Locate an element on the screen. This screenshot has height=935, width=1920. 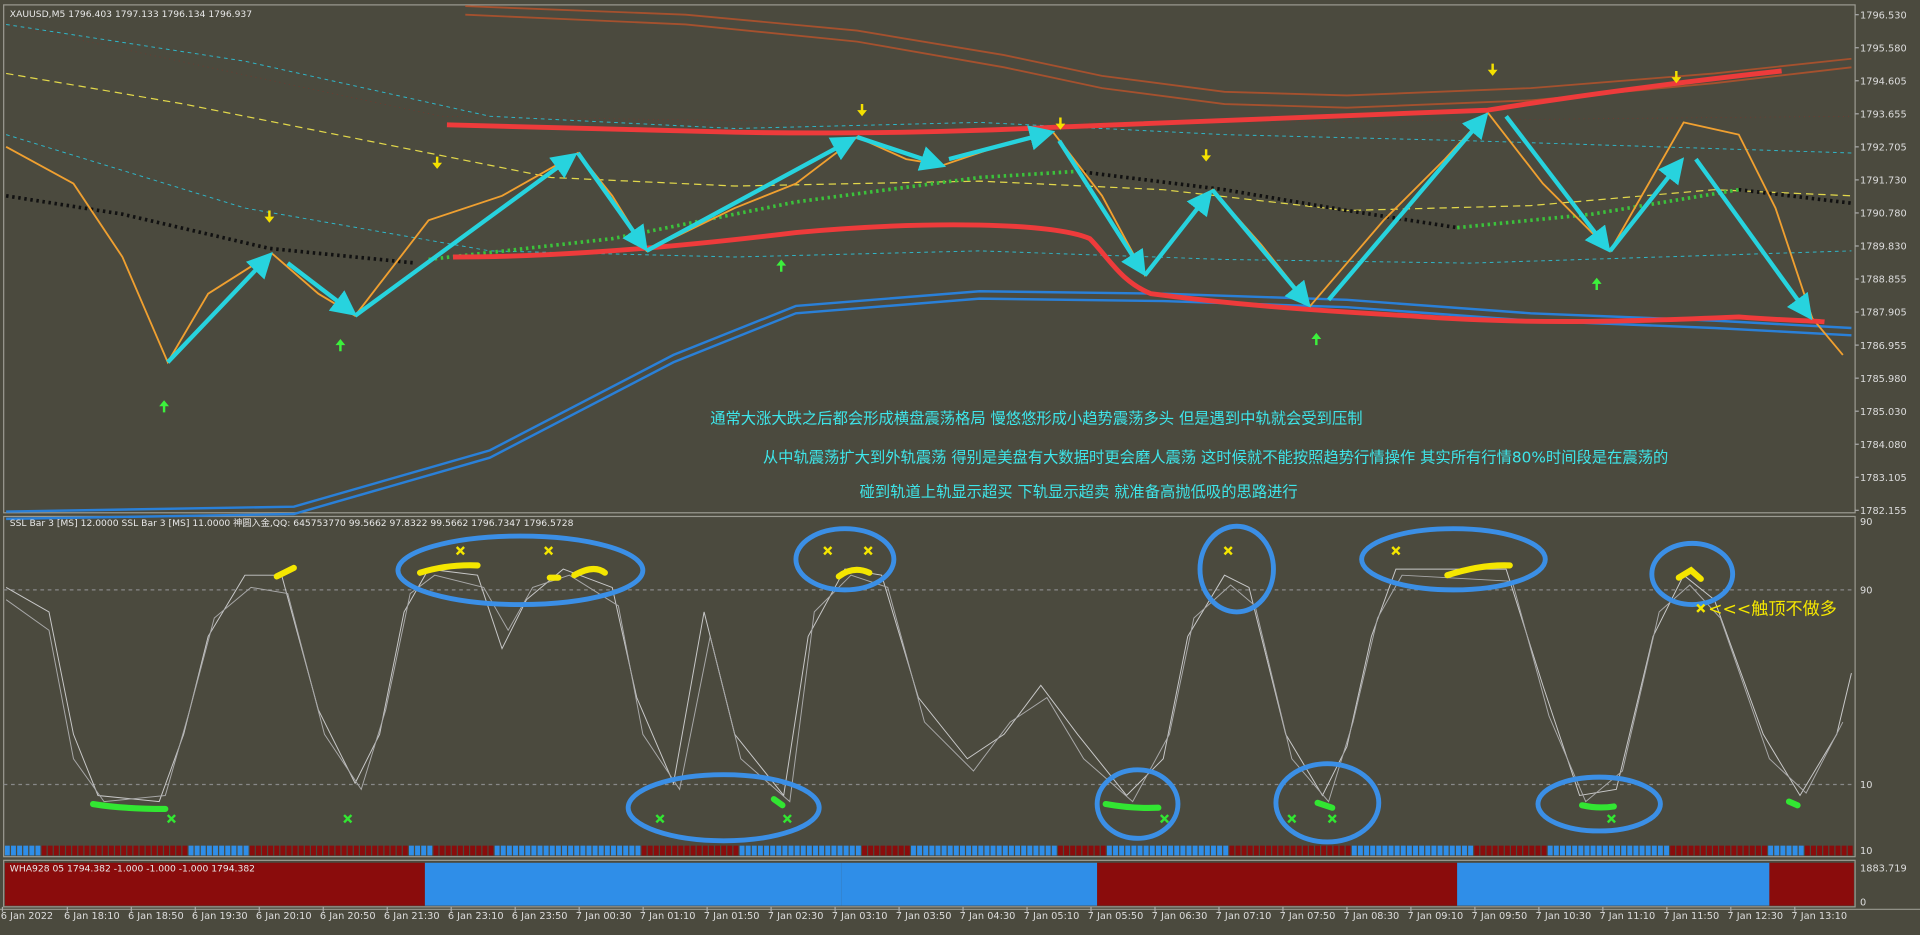
time-label: 7 Jan 05:10 is located at coordinates (1052, 916).